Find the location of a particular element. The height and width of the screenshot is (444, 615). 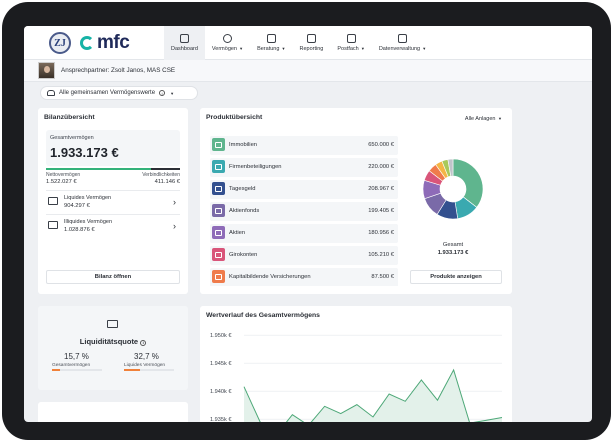

nav-item-0: Dashboard is located at coordinates (184, 43).